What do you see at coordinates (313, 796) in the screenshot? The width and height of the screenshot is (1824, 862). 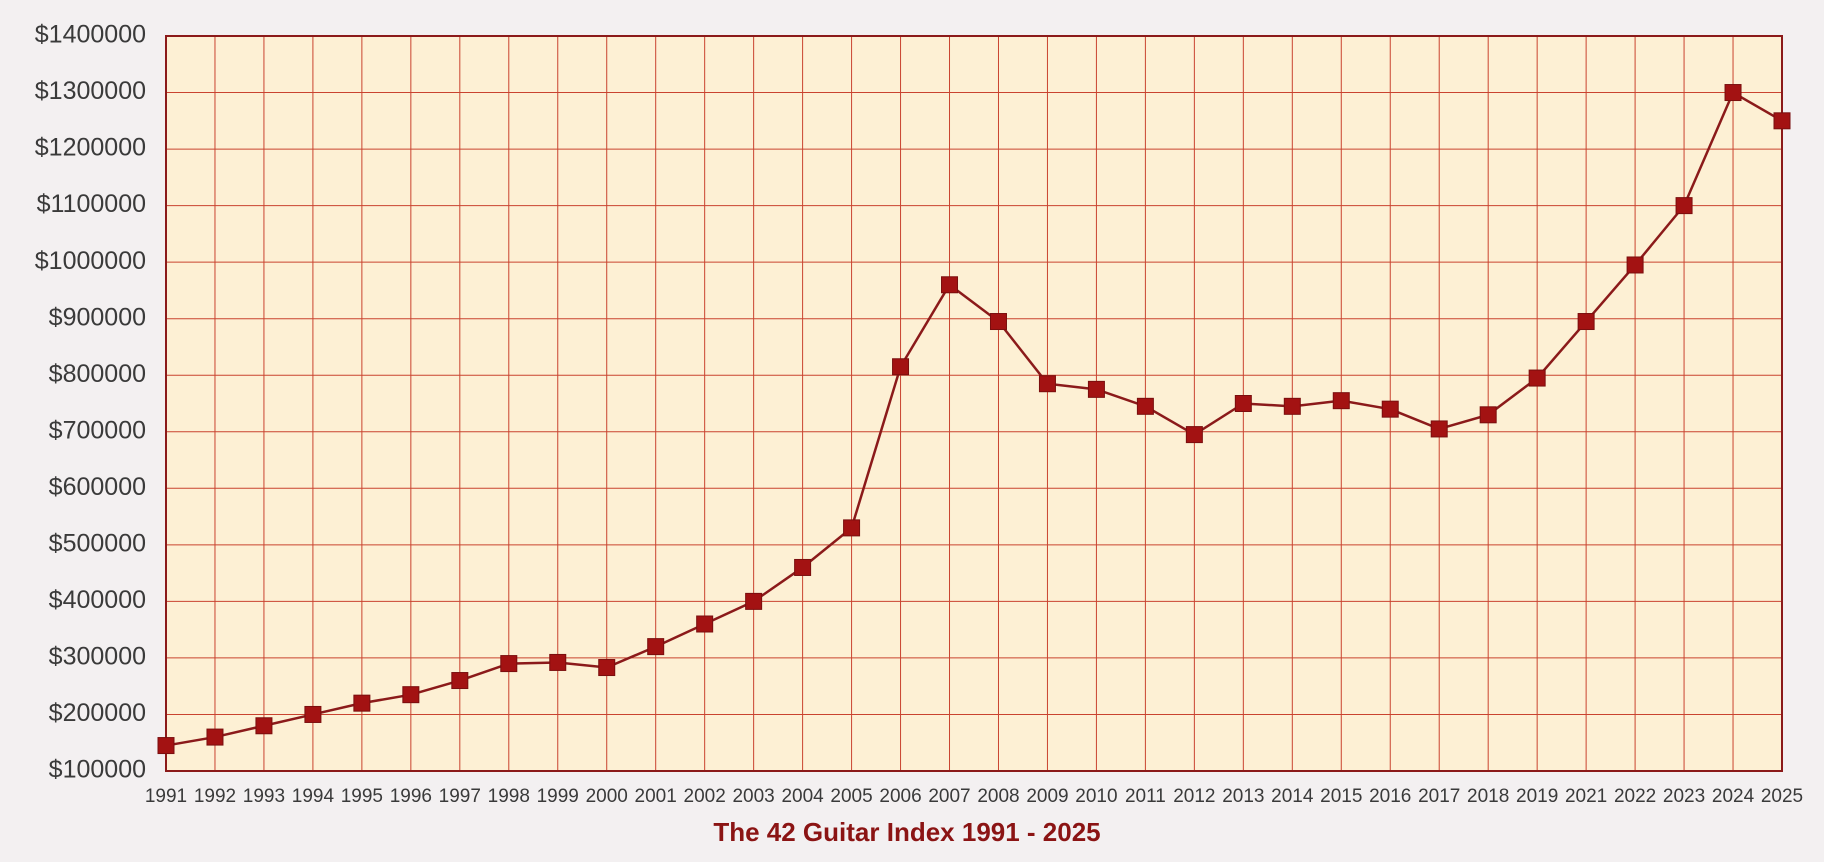 I see `x-tick-label: 1994` at bounding box center [313, 796].